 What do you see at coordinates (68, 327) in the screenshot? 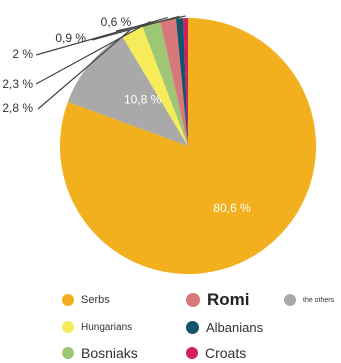
I see `legend-swatch-hungarians` at bounding box center [68, 327].